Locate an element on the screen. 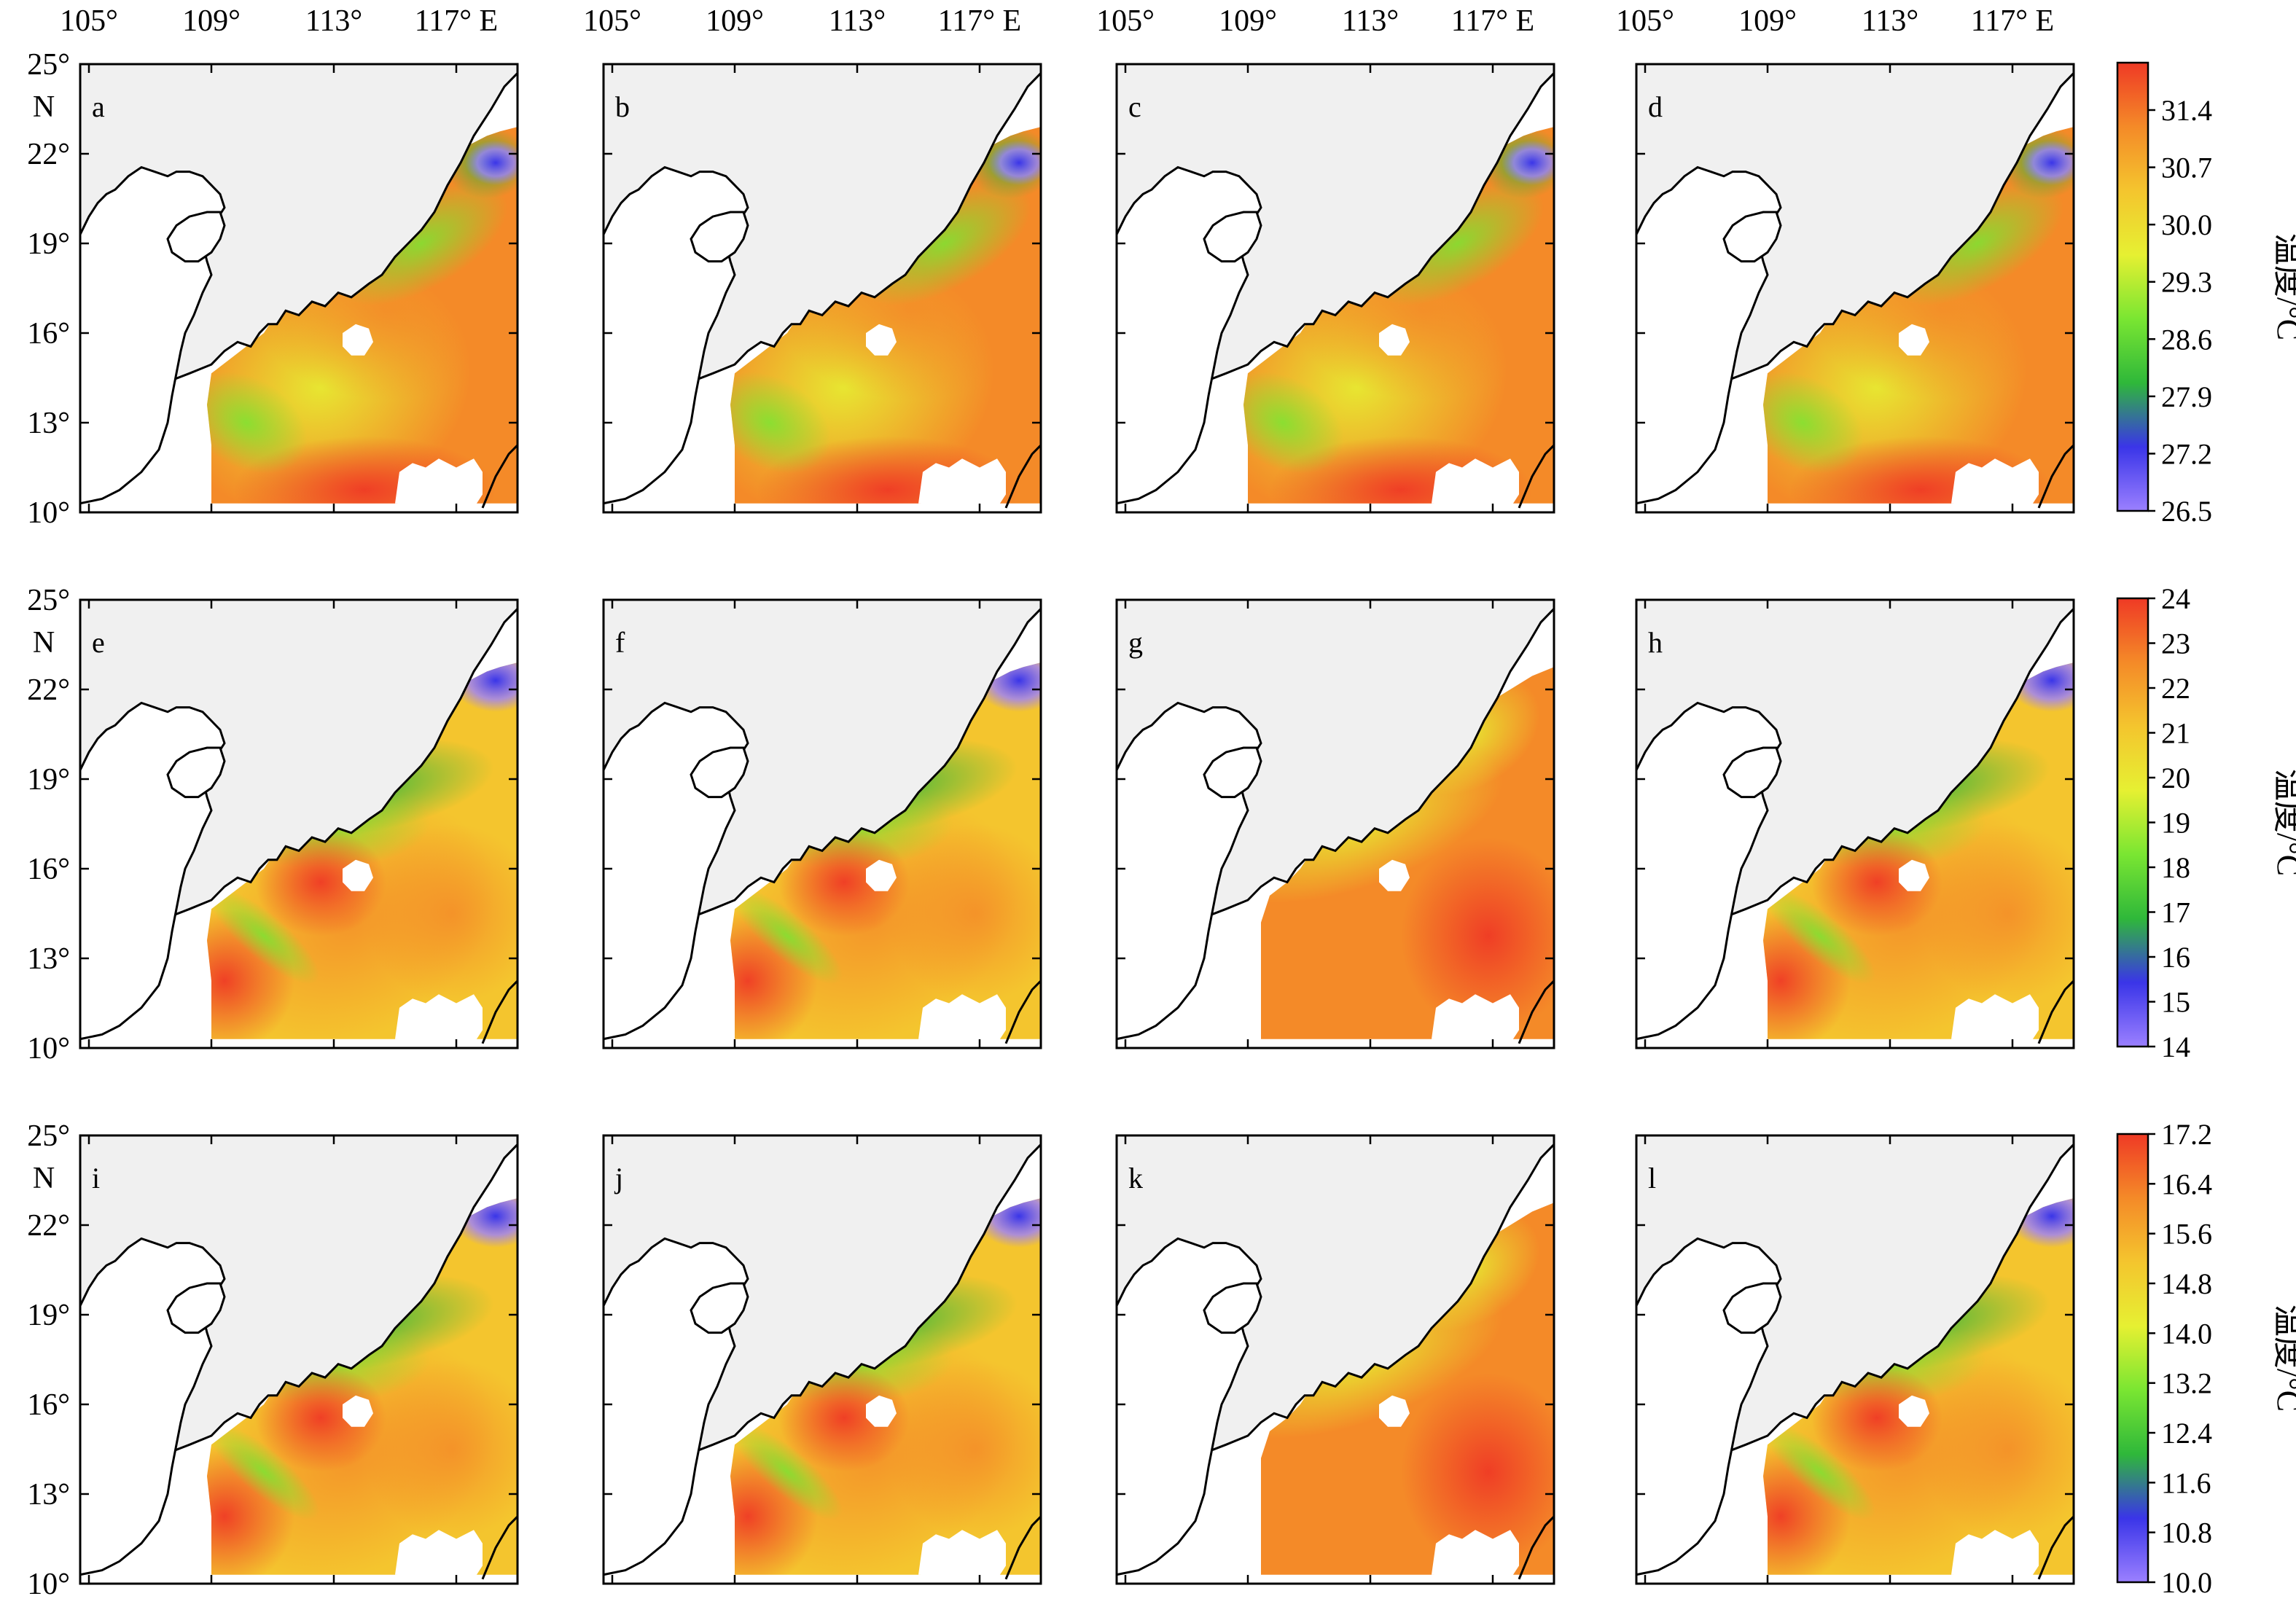 The width and height of the screenshot is (2296, 1615). colorbar-tick-label: 14.0 is located at coordinates (2187, 1333).